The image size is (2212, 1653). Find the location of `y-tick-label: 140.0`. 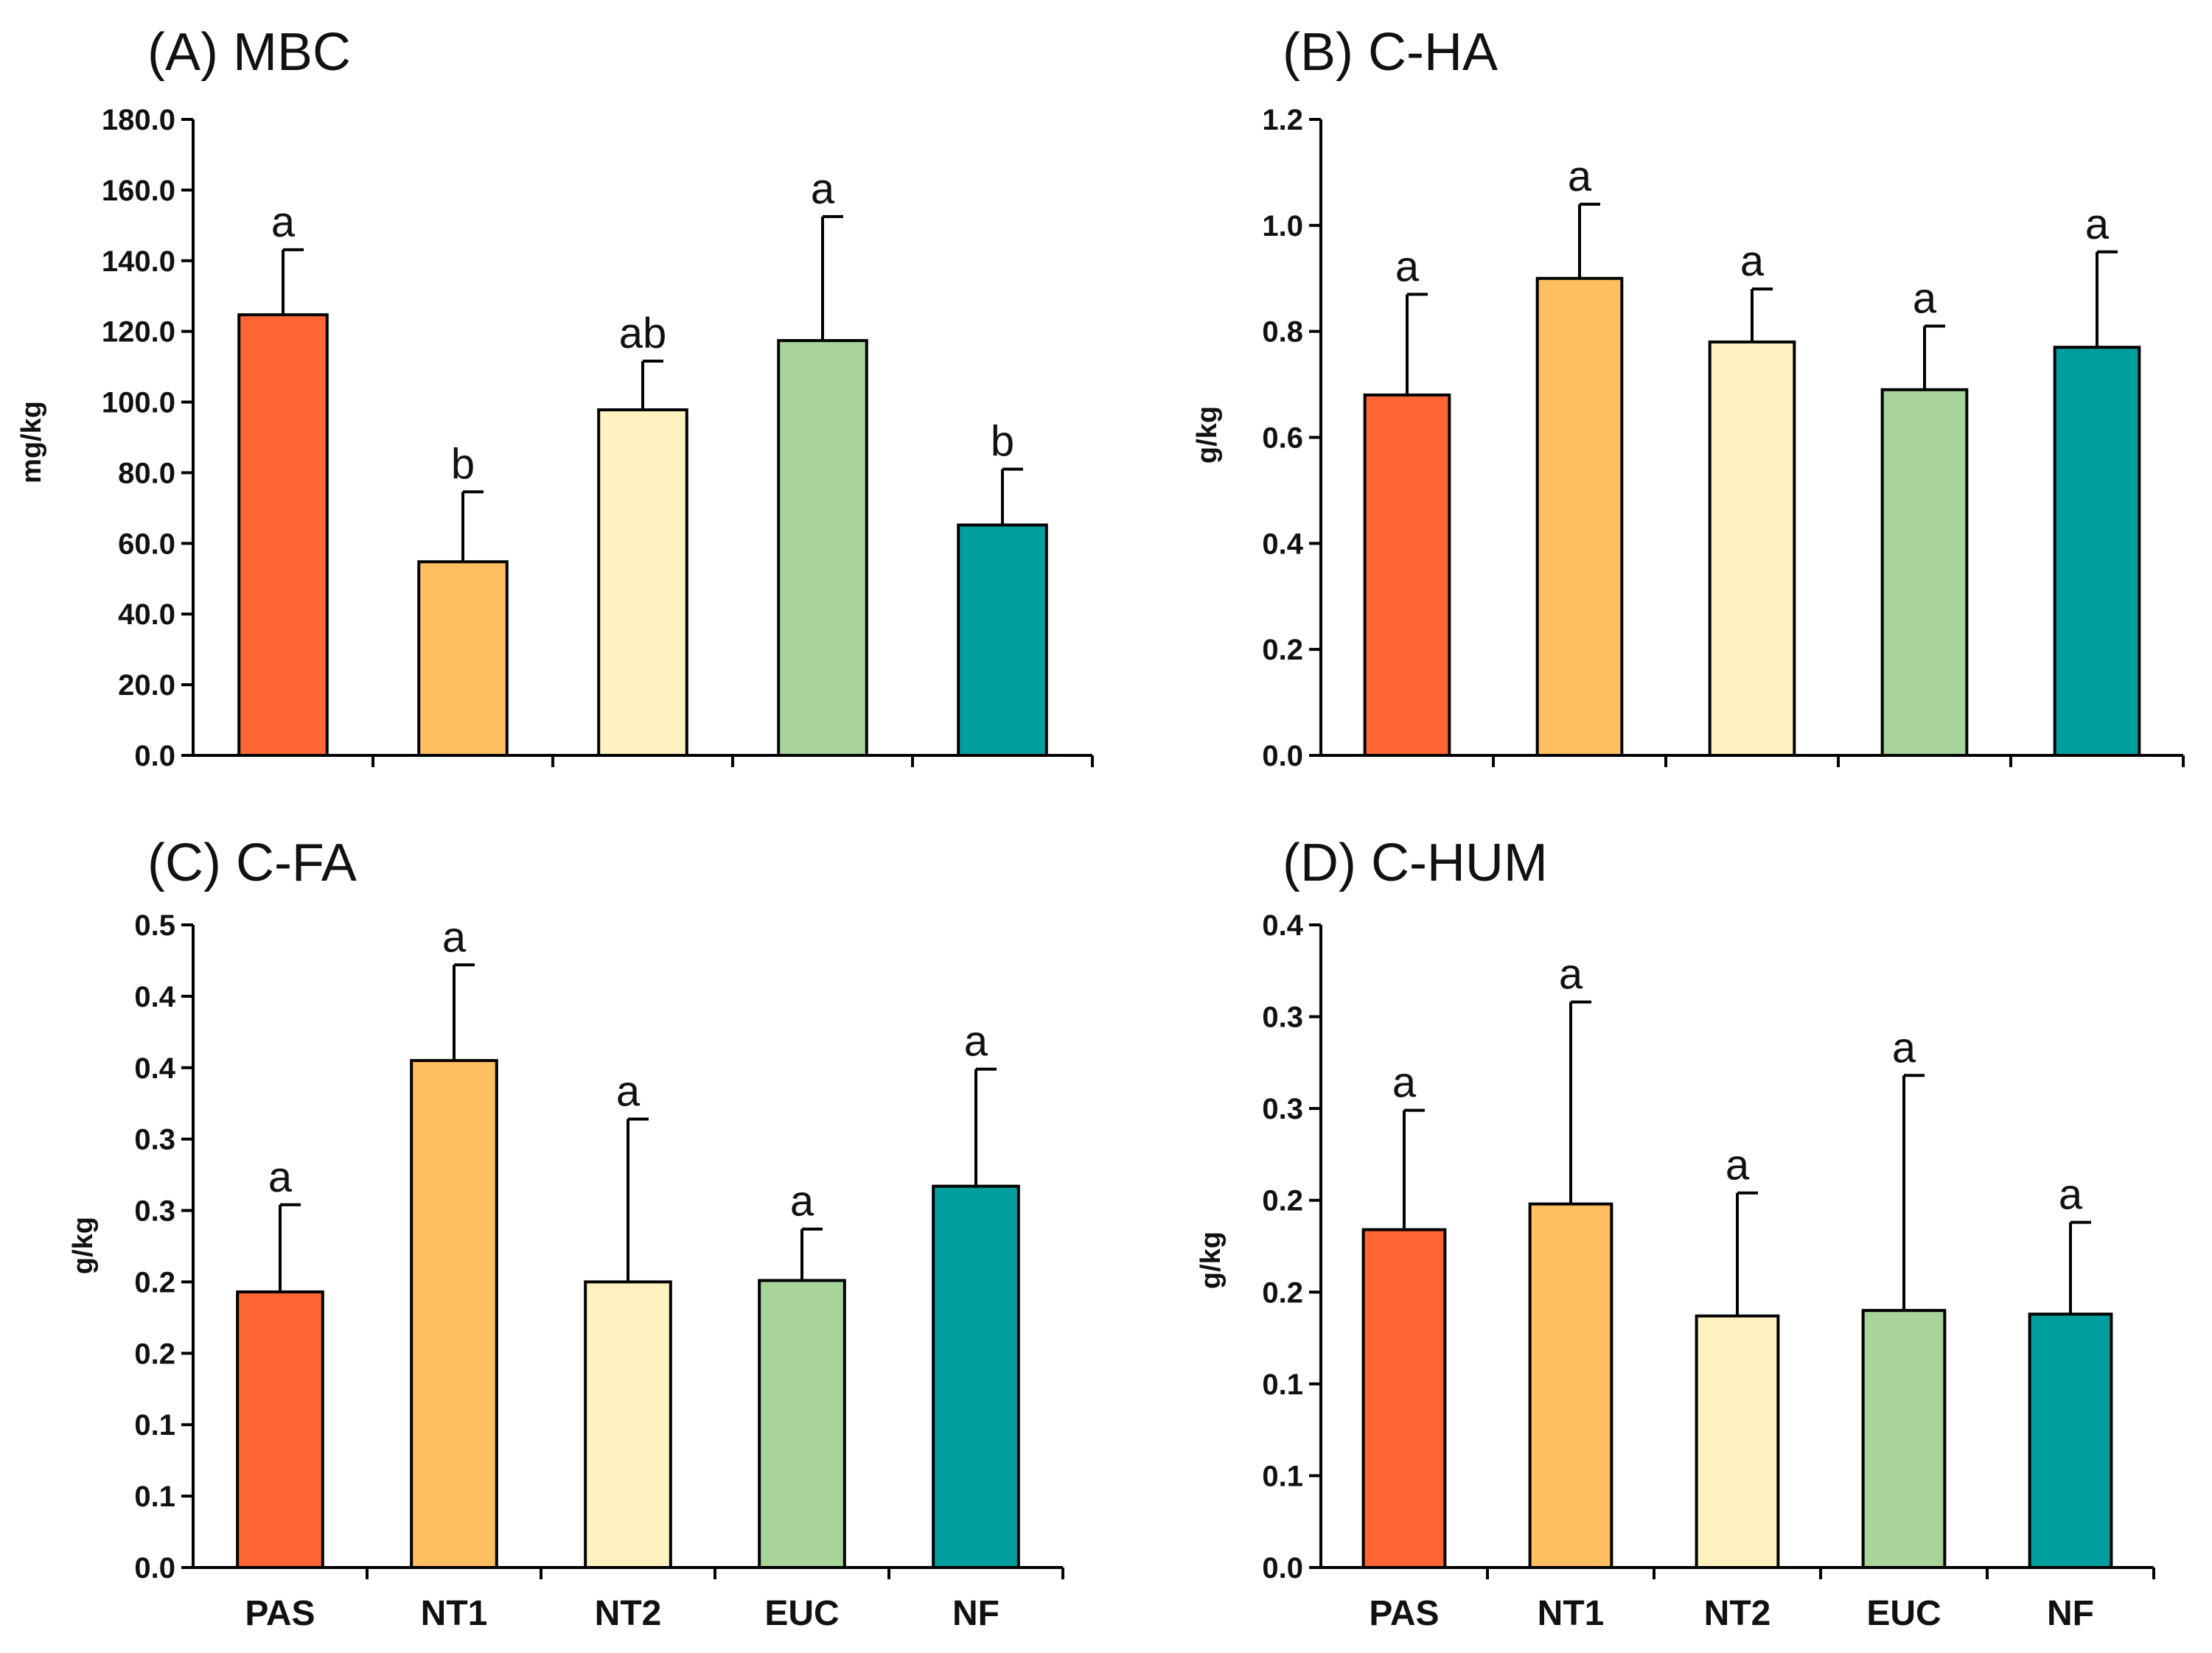

y-tick-label: 140.0 is located at coordinates (138, 261).